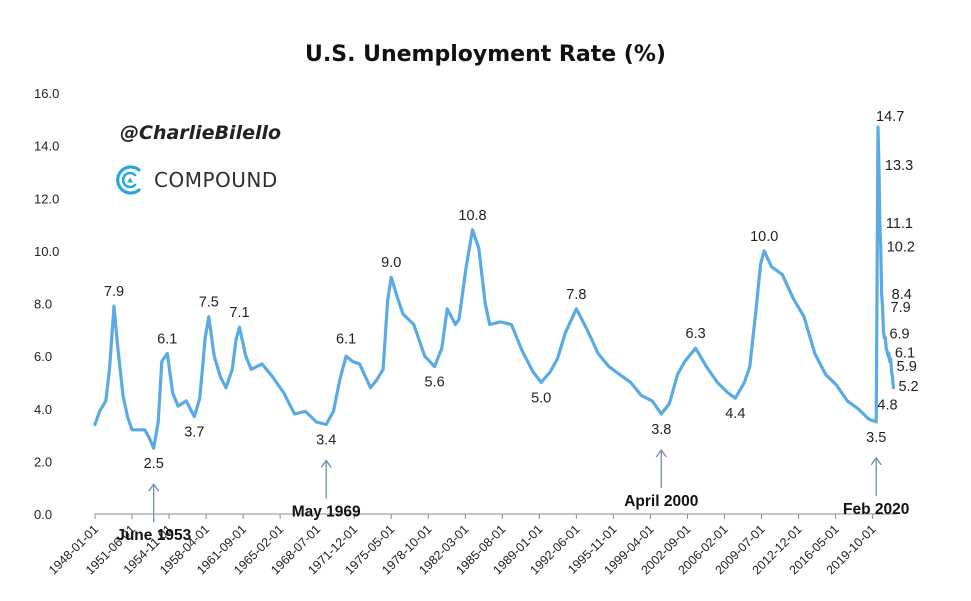  Describe the element at coordinates (43, 409) in the screenshot. I see `y-tick-label: 4.0` at that location.